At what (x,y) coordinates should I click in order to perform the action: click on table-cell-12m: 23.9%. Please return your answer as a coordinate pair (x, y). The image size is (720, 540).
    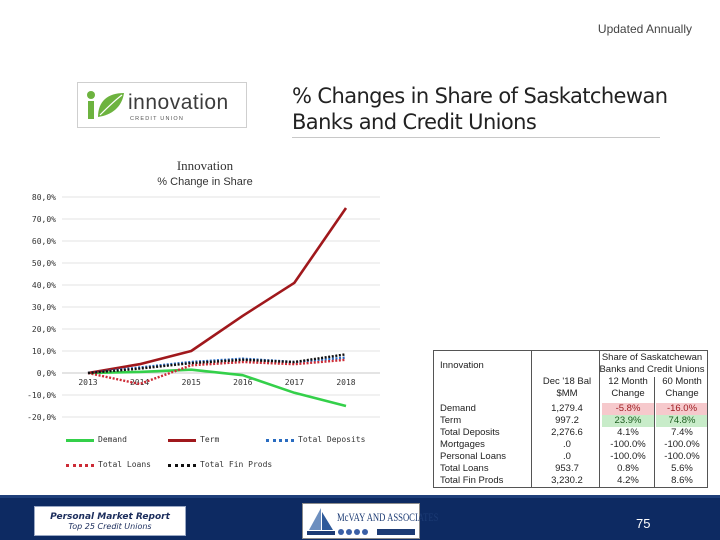
    Looking at the image, I should click on (628, 421).